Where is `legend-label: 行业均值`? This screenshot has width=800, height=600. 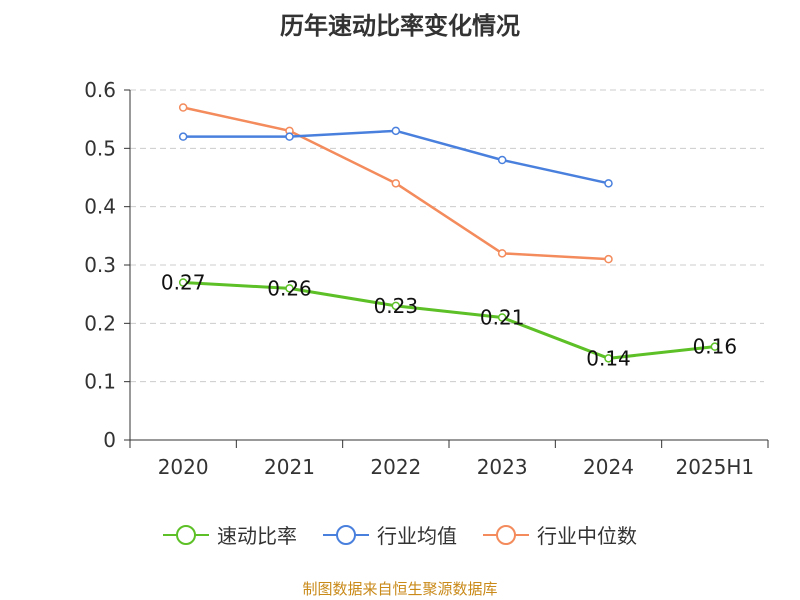
legend-label: 行业均值 is located at coordinates (417, 536).